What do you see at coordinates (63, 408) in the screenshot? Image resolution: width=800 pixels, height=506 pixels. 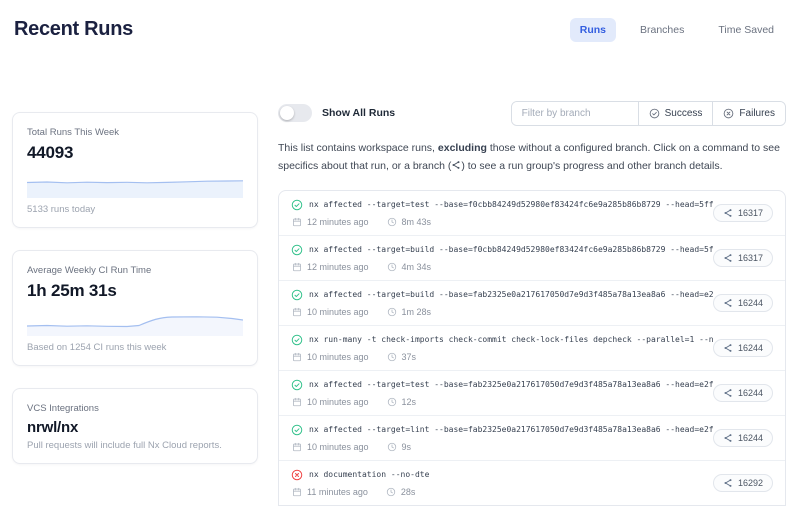 I see `card-label: VCS Integrations` at bounding box center [63, 408].